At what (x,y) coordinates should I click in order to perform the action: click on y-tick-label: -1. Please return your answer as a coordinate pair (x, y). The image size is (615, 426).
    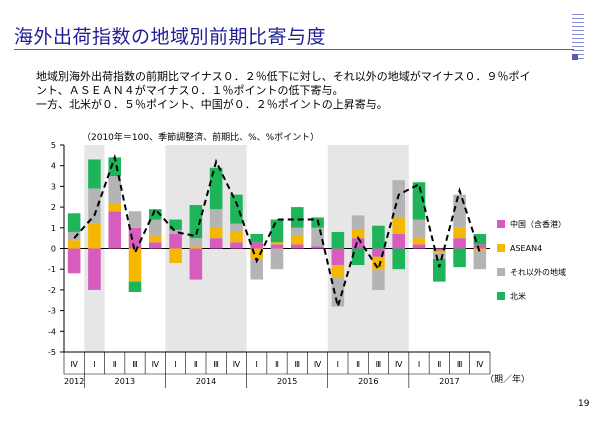
    Looking at the image, I should click on (52, 269).